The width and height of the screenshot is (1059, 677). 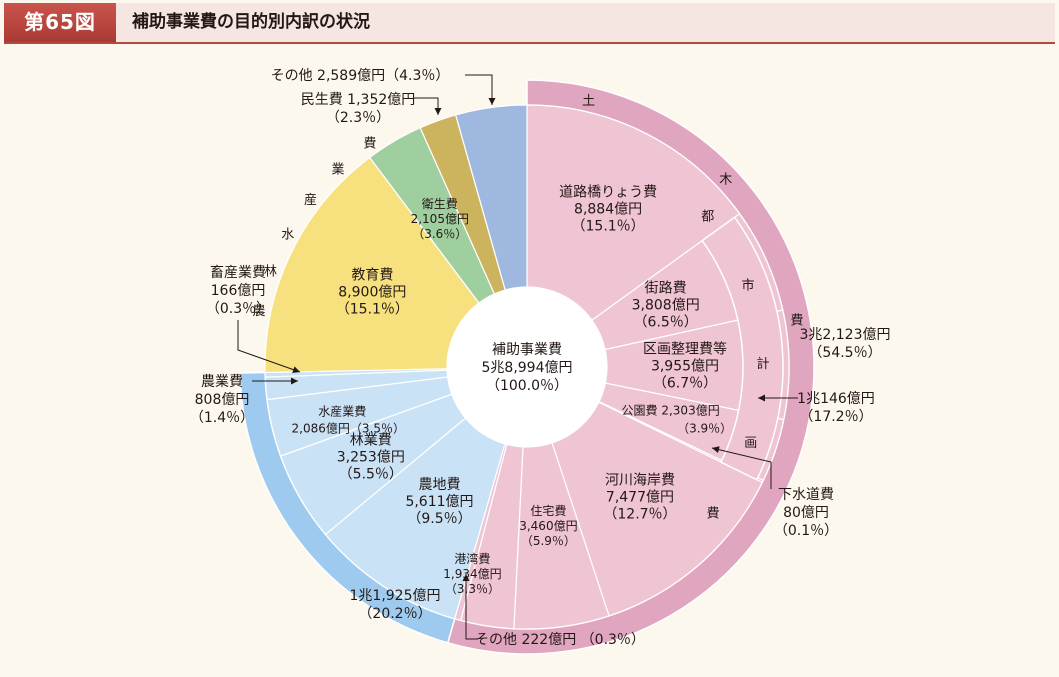 What do you see at coordinates (369, 144) in the screenshot?
I see `group-label-norin: 費` at bounding box center [369, 144].